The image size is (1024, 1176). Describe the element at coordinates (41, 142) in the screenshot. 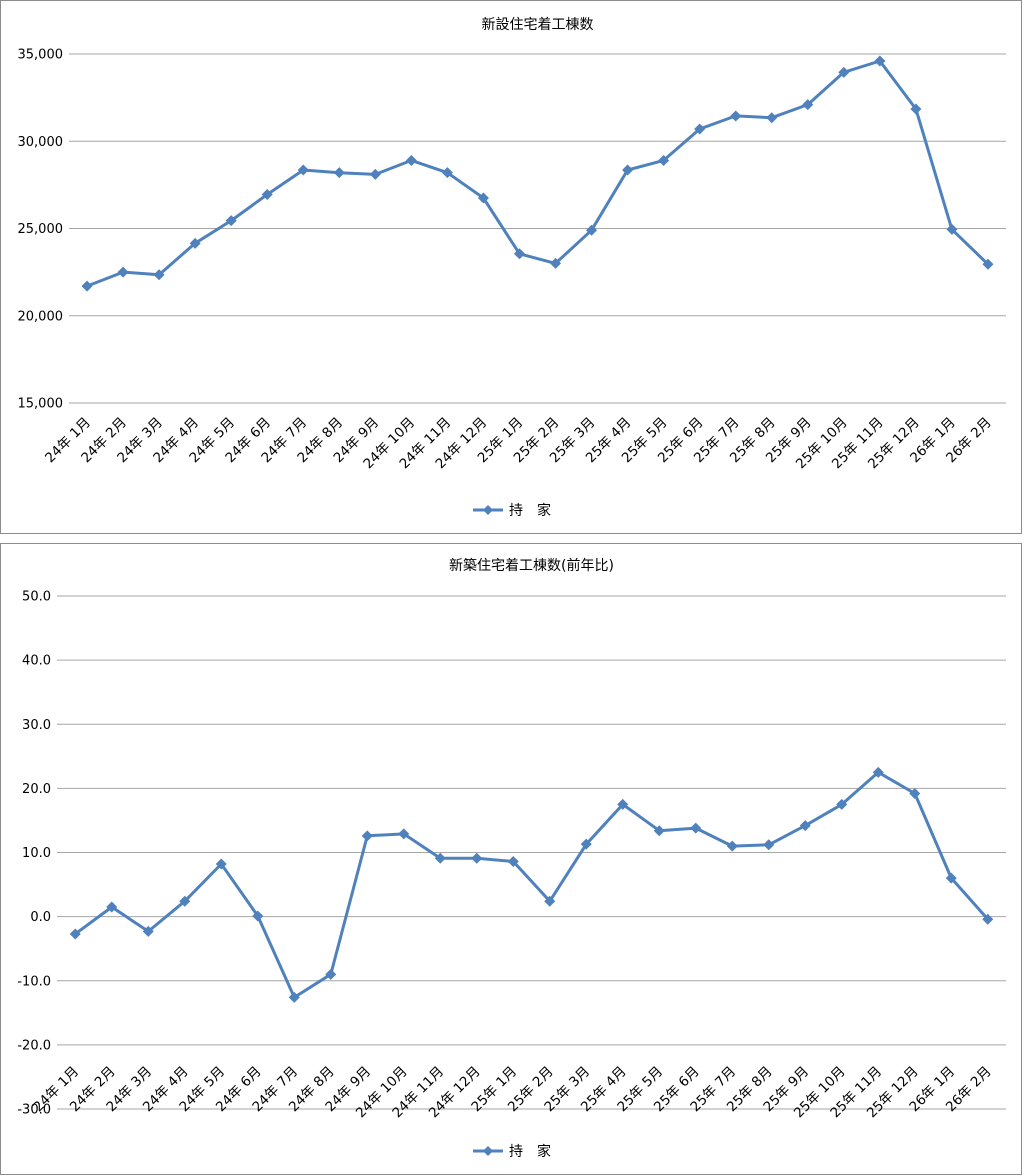

I see `y-tick-label: 30,000` at that location.